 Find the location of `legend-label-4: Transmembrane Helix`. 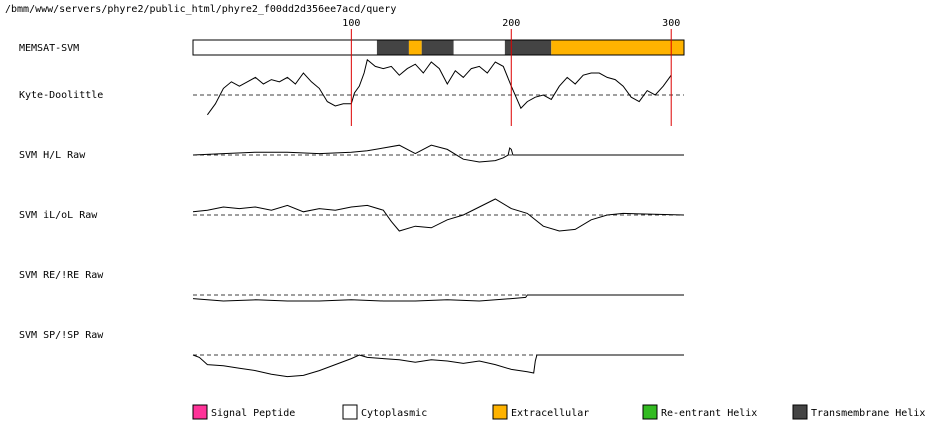

legend-label-4: Transmembrane Helix is located at coordinates (868, 413).